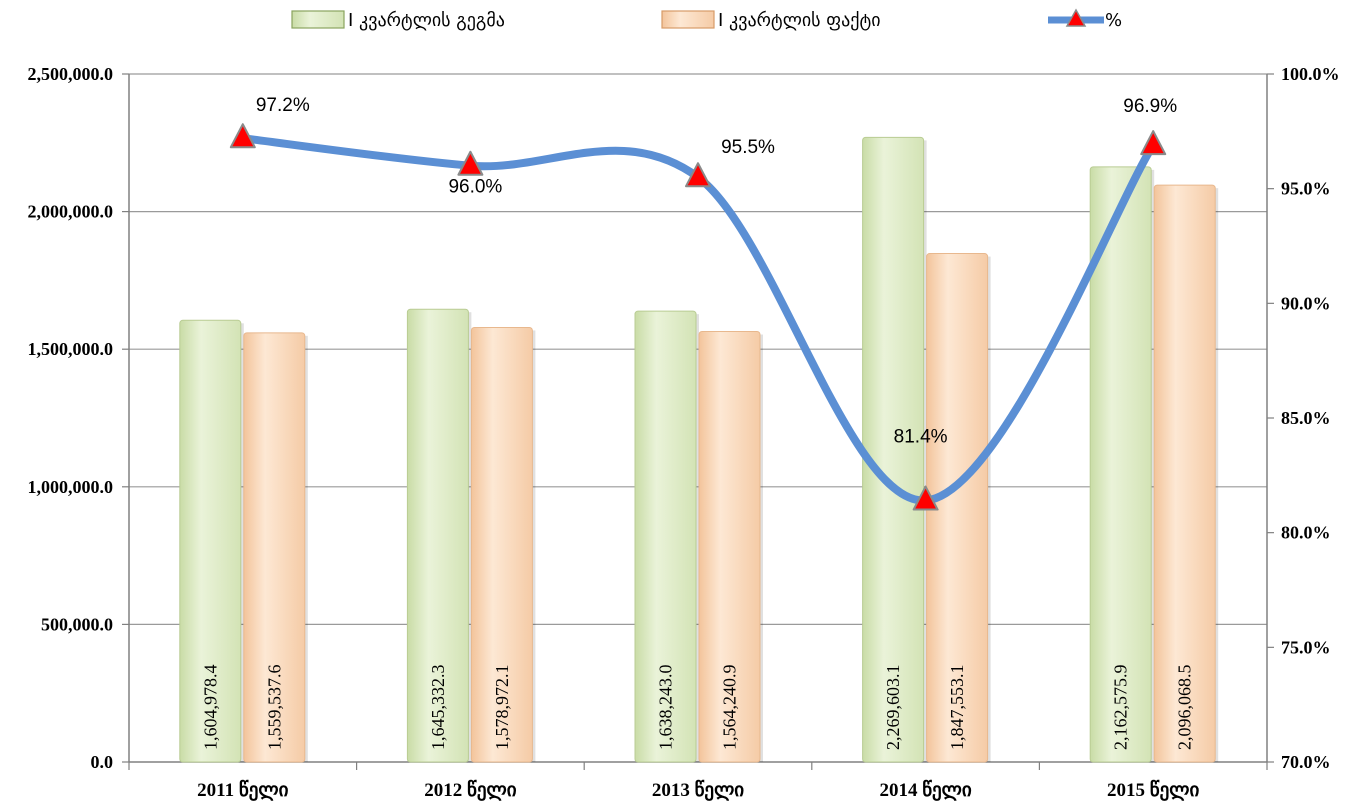 This screenshot has width=1372, height=807. Describe the element at coordinates (698, 790) in the screenshot. I see `x-tick-label: 2013 წელი` at that location.